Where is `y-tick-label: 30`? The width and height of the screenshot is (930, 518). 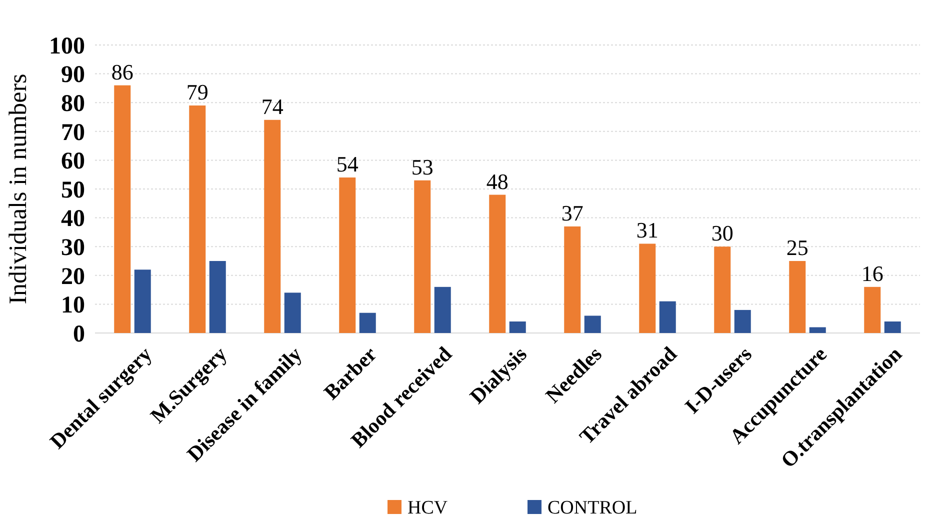
y-tick-label: 30 is located at coordinates (73, 248).